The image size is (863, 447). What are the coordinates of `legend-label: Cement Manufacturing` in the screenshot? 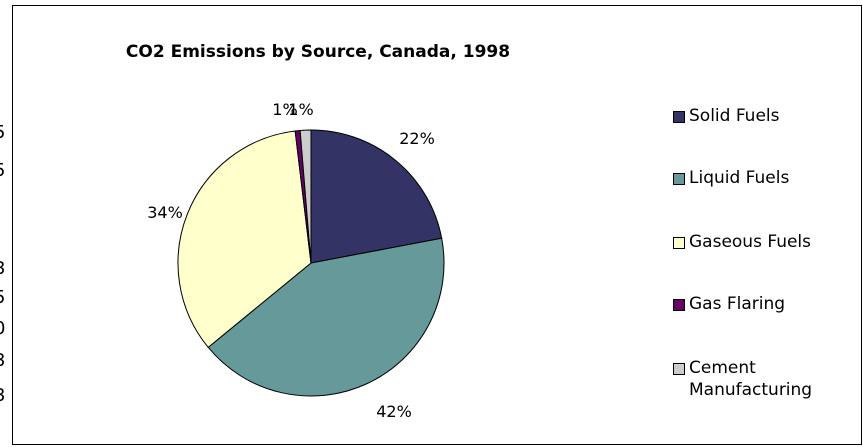 It's located at (751, 379).